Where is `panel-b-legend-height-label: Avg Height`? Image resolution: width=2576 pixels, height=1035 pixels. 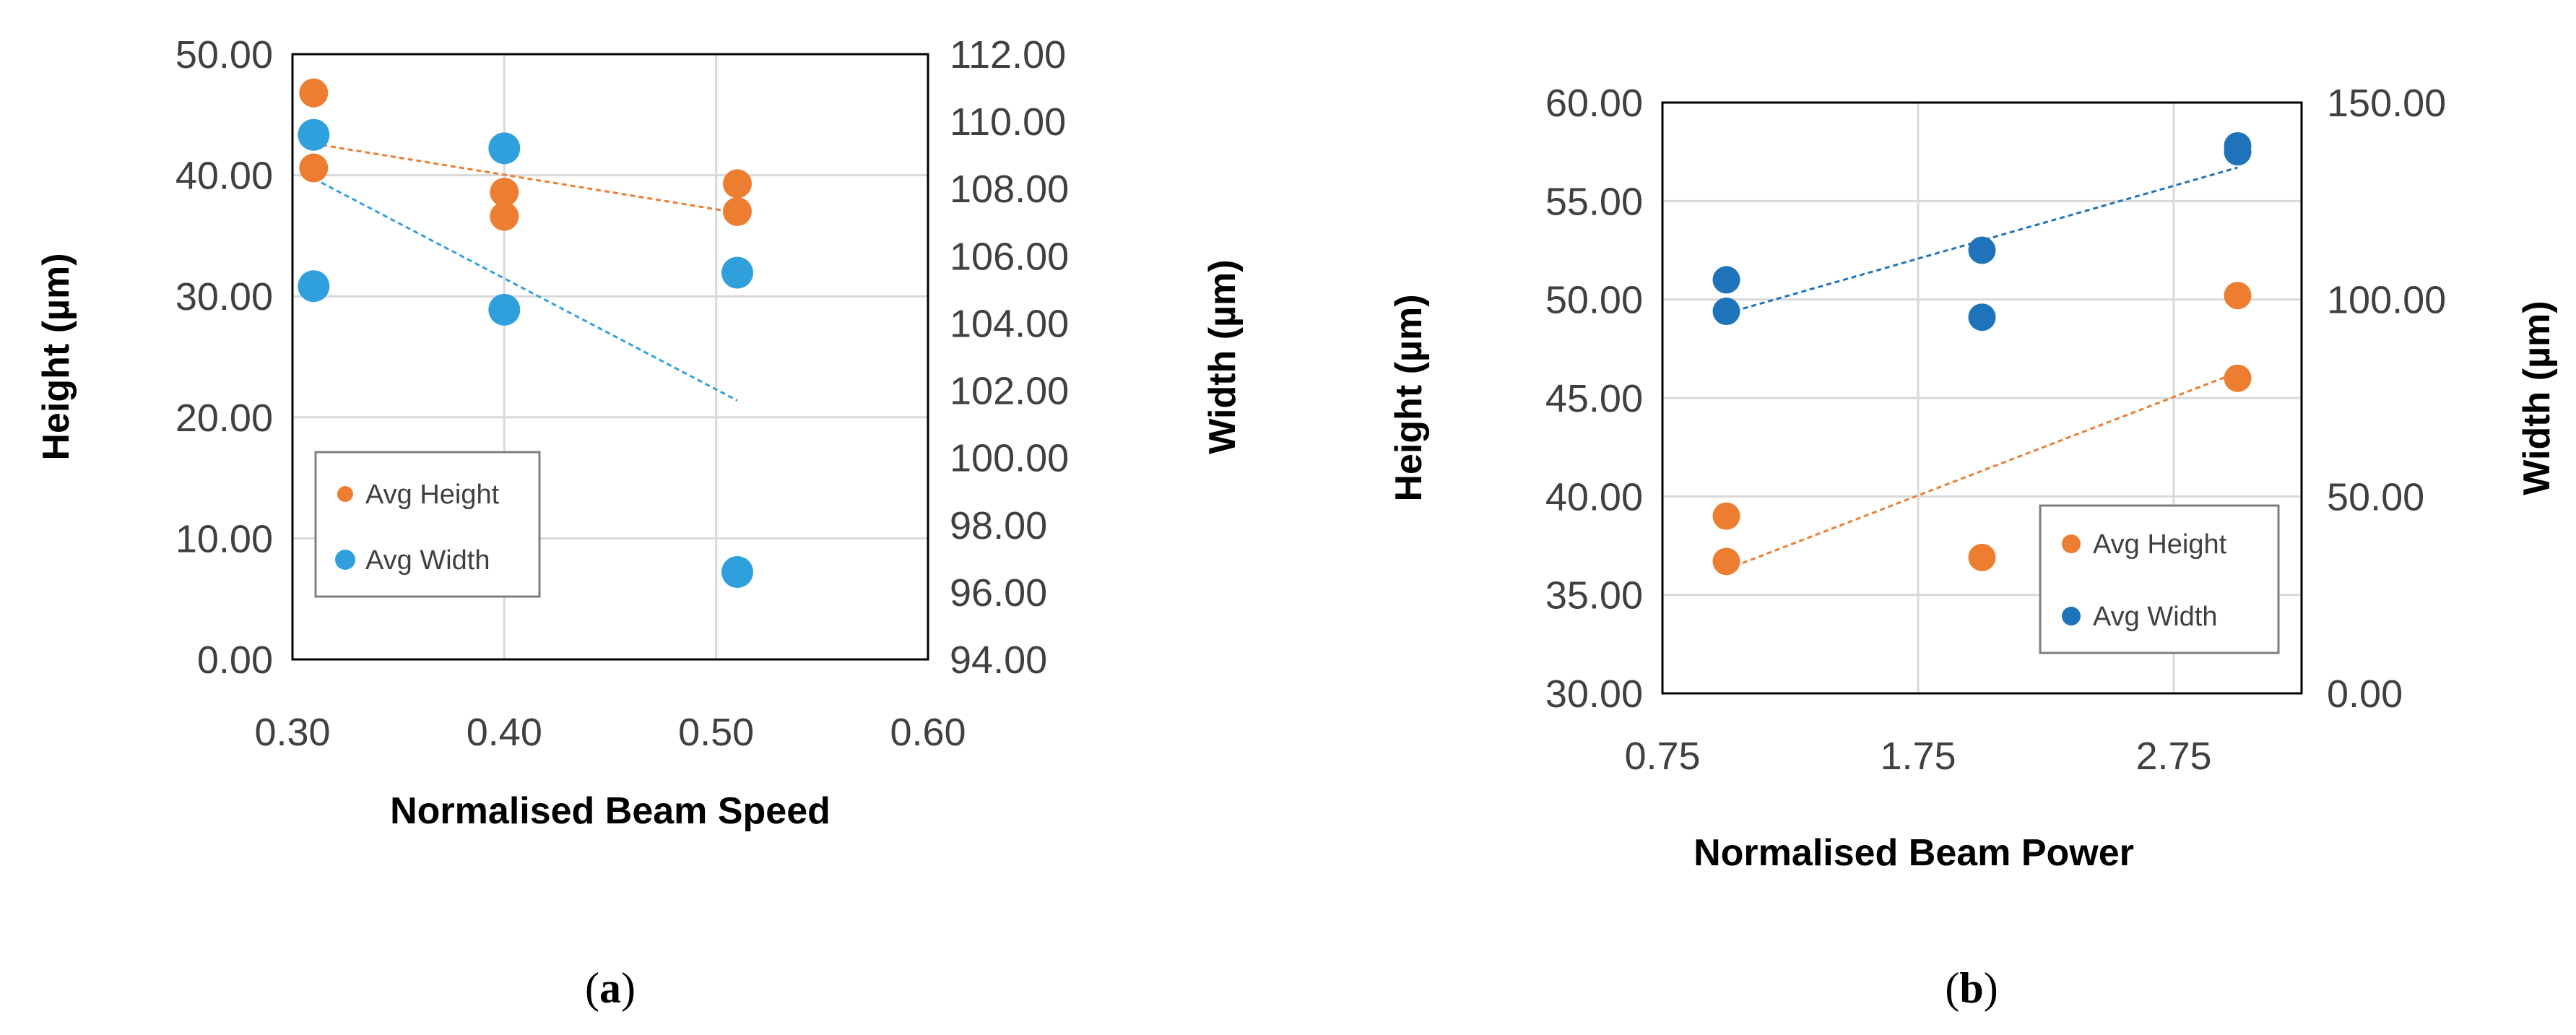
panel-b-legend-height-label: Avg Height is located at coordinates (2160, 544).